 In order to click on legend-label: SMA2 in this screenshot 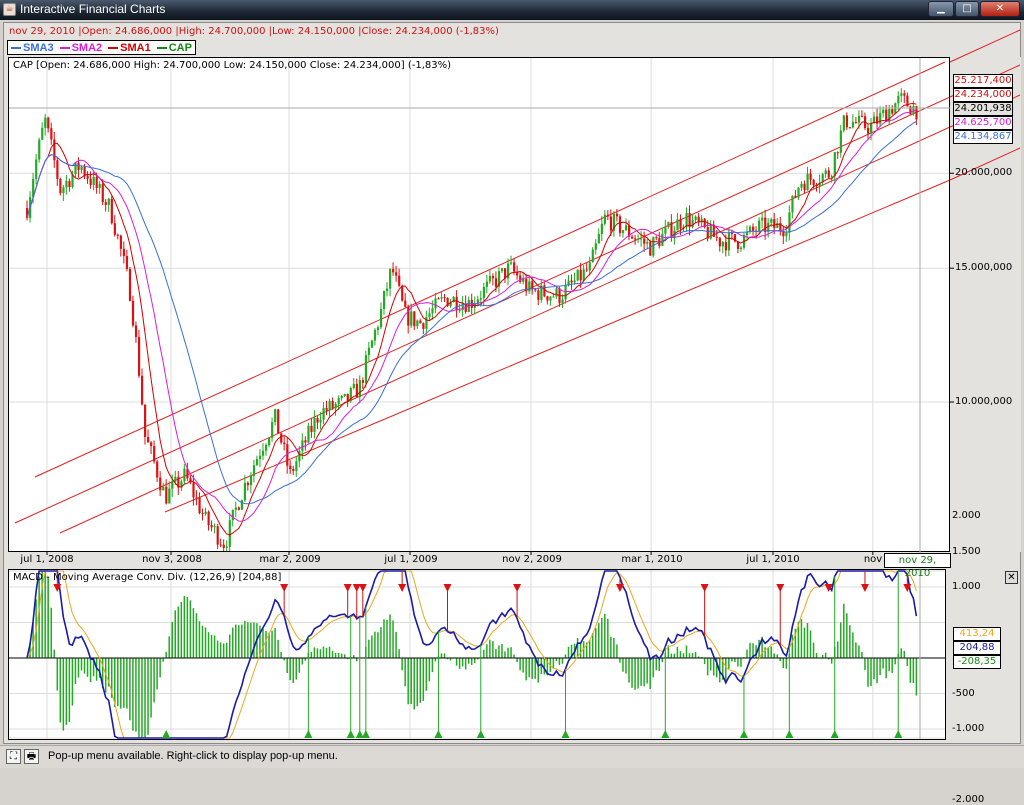, I will do `click(87, 47)`.